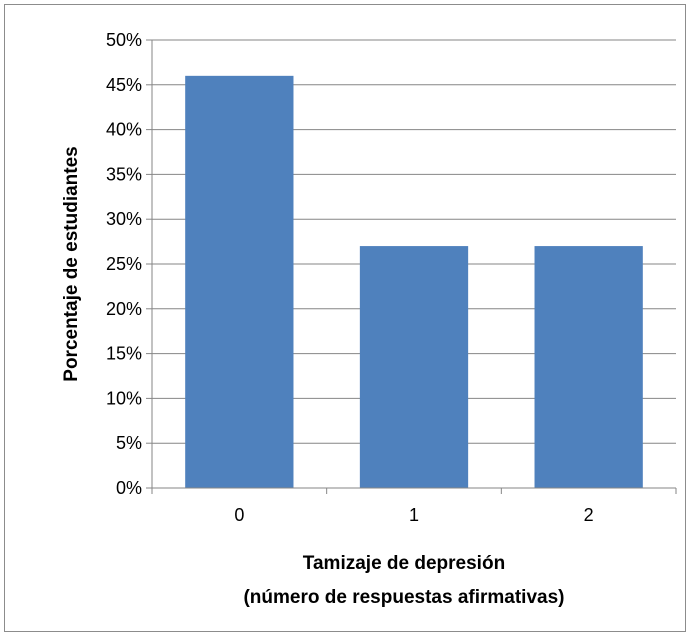 The width and height of the screenshot is (692, 638). Describe the element at coordinates (124, 130) in the screenshot. I see `y-tick-label: 40%` at that location.